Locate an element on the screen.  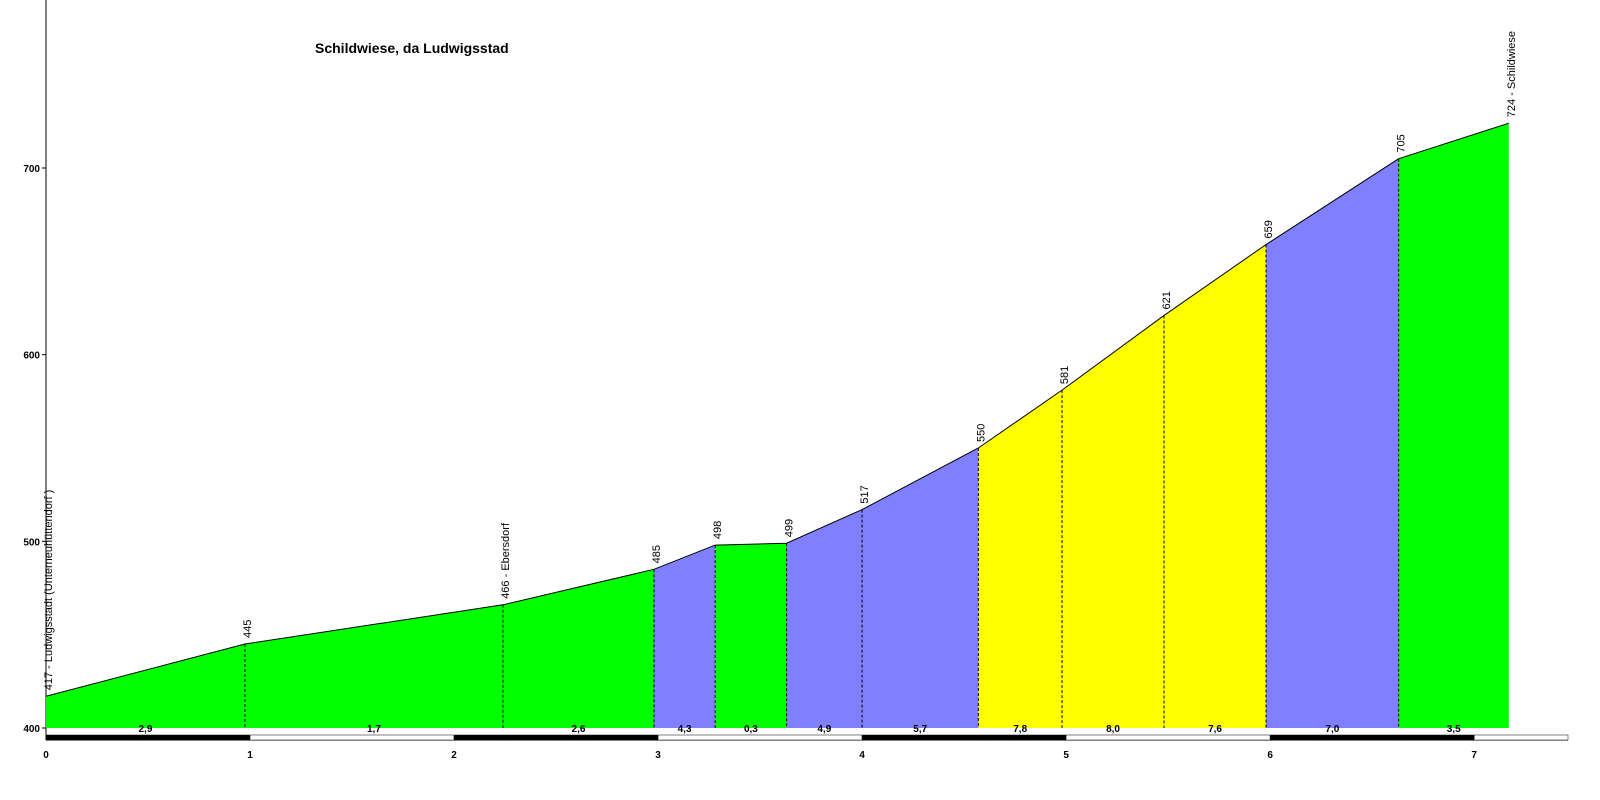
elevation-label: 499 is located at coordinates (790, 528).